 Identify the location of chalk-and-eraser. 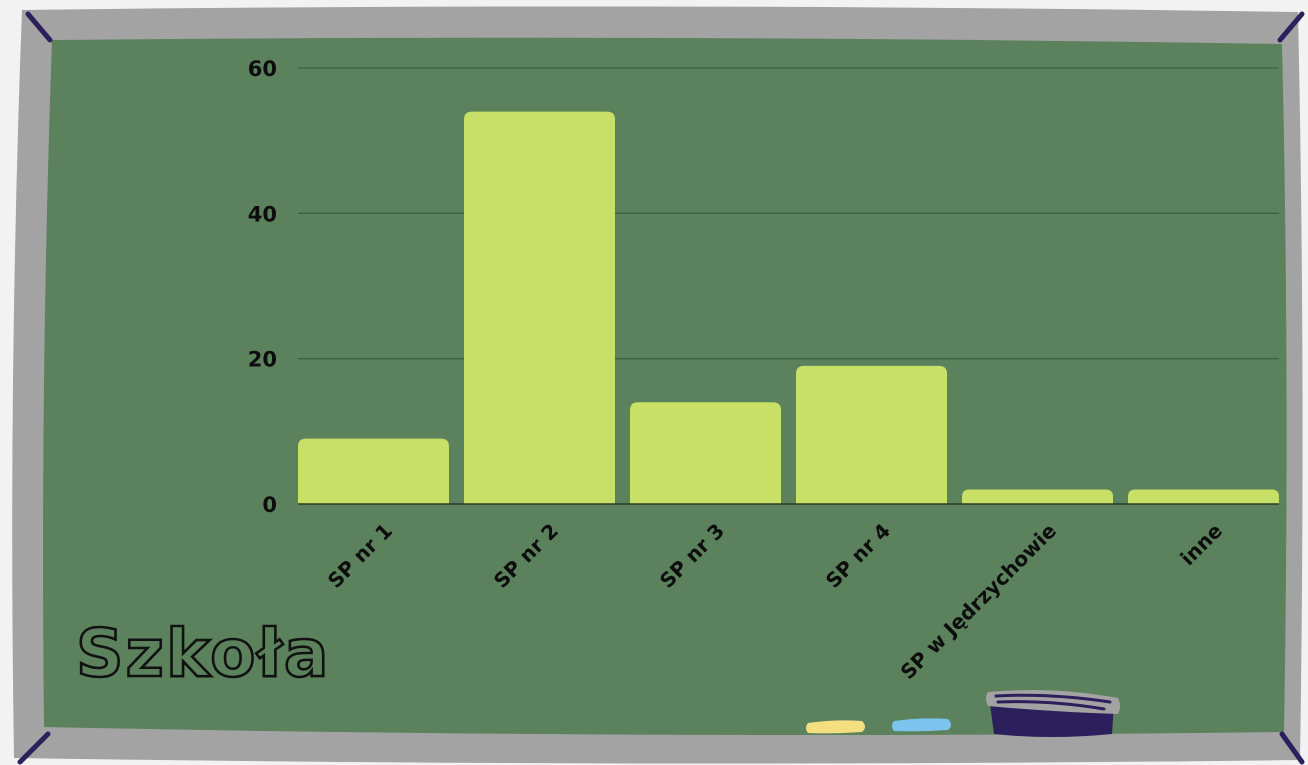
(963, 713).